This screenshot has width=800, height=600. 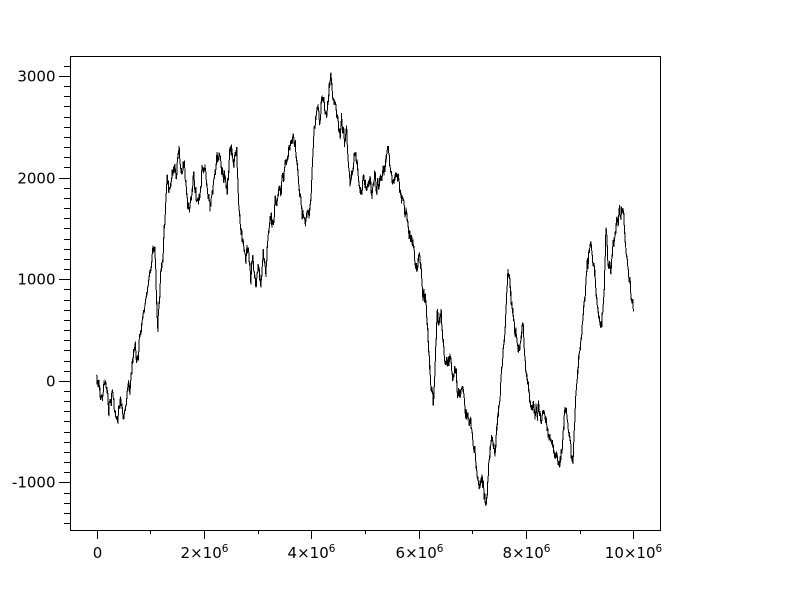 What do you see at coordinates (98, 553) in the screenshot?
I see `x-tick-label: 0` at bounding box center [98, 553].